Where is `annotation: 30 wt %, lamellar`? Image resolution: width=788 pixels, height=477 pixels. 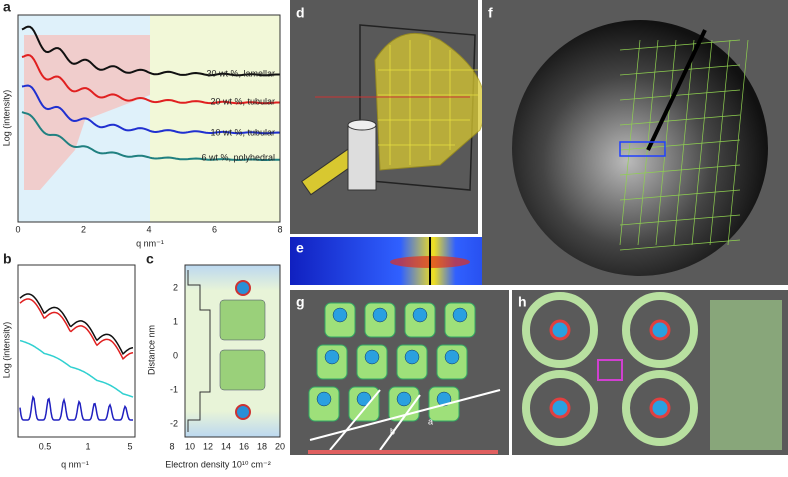 annotation: 30 wt %, lamellar is located at coordinates (240, 73).